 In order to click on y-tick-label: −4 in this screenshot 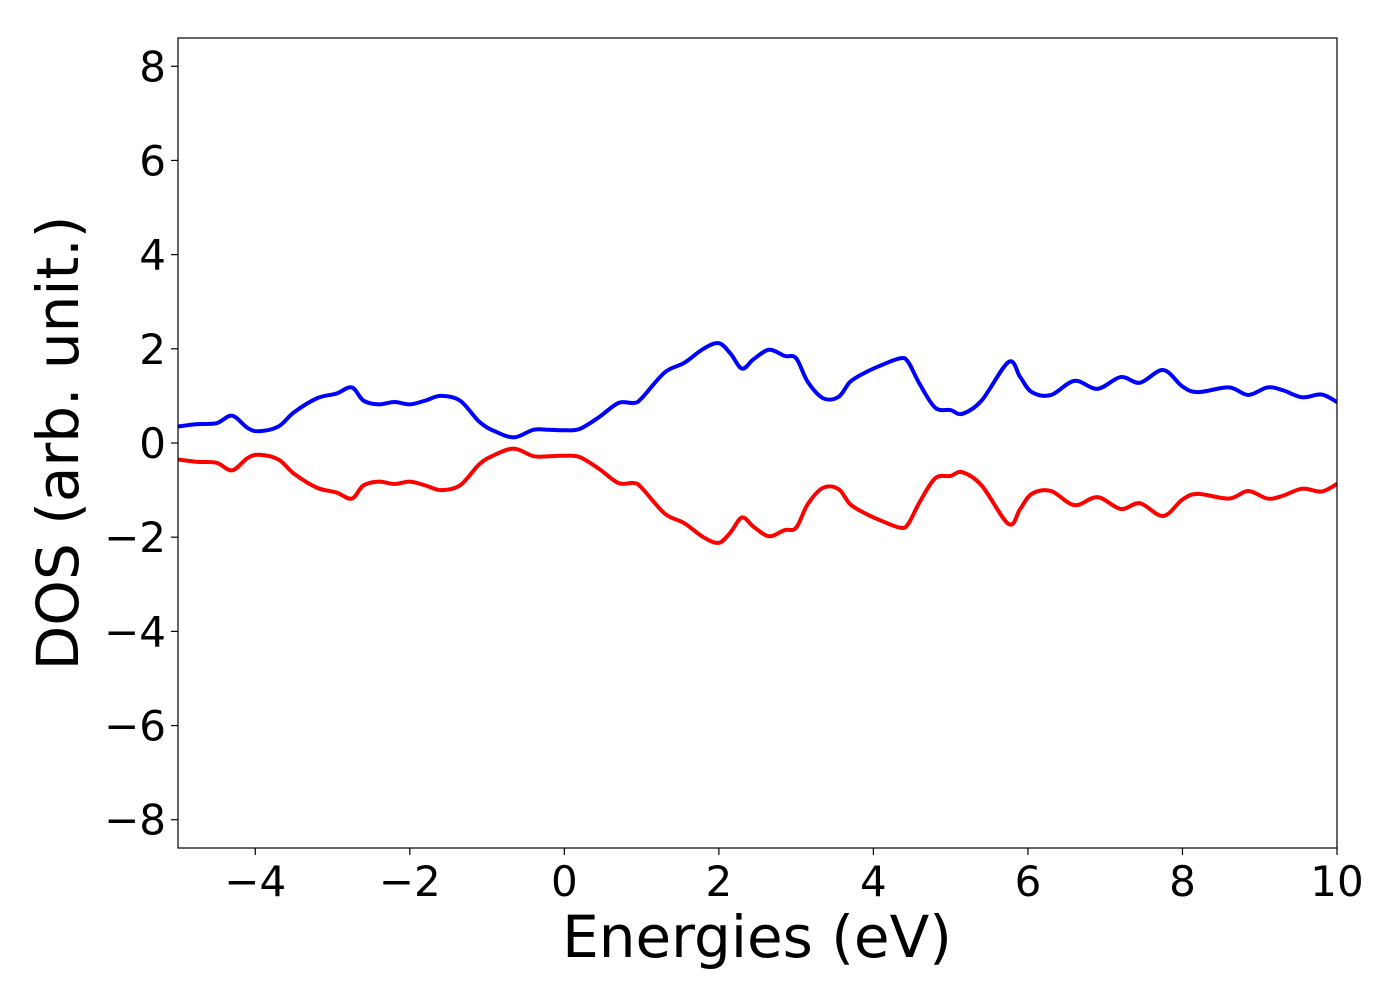, I will do `click(135, 631)`.